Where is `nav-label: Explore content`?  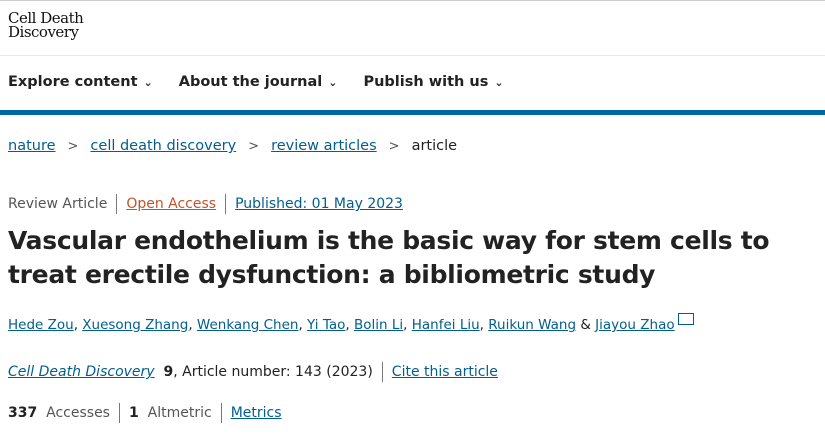 nav-label: Explore content is located at coordinates (73, 82).